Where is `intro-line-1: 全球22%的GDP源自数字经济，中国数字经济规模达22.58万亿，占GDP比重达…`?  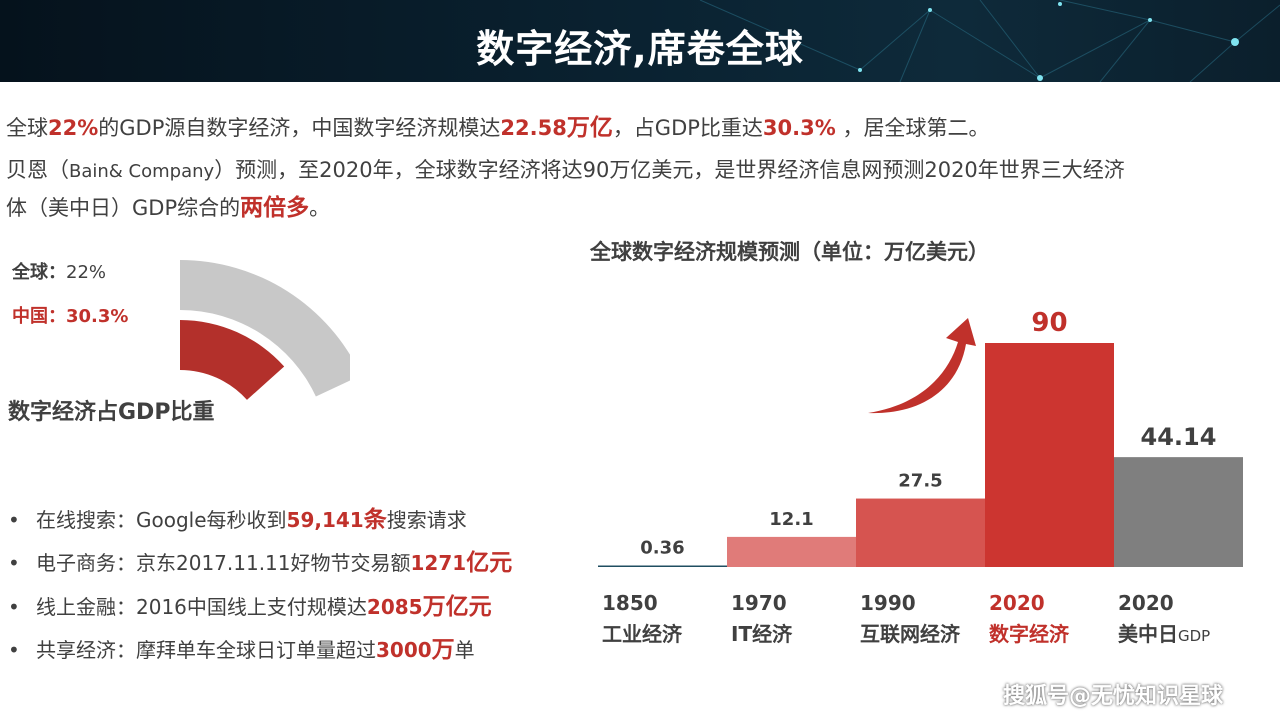 intro-line-1: 全球22%的GDP源自数字经济，中国数字经济规模达22.58万亿，占GDP比重达… is located at coordinates (497, 125).